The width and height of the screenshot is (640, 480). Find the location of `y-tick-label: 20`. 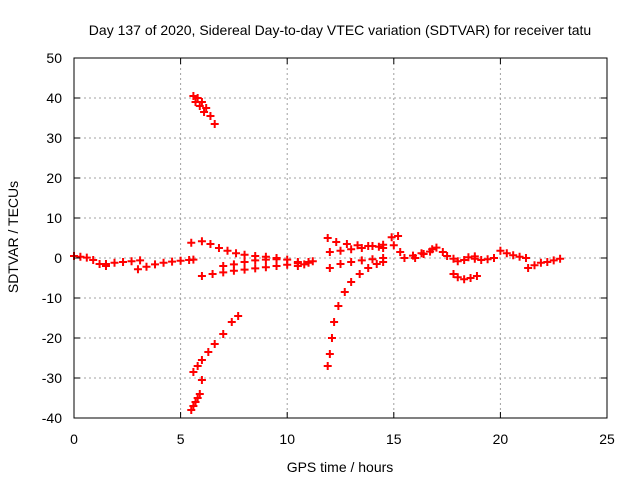

y-tick-label: 20 is located at coordinates (54, 178).